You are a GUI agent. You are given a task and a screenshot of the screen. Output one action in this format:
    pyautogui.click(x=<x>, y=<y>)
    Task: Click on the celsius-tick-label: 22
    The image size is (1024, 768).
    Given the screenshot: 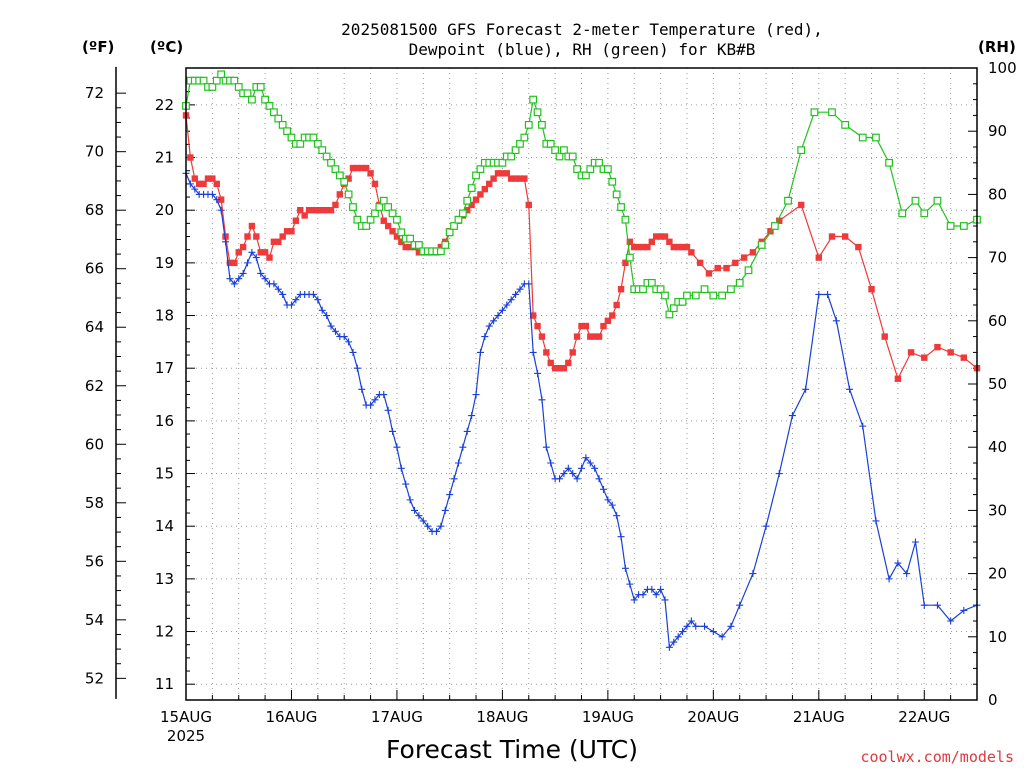 What is the action you would take?
    pyautogui.click(x=164, y=105)
    